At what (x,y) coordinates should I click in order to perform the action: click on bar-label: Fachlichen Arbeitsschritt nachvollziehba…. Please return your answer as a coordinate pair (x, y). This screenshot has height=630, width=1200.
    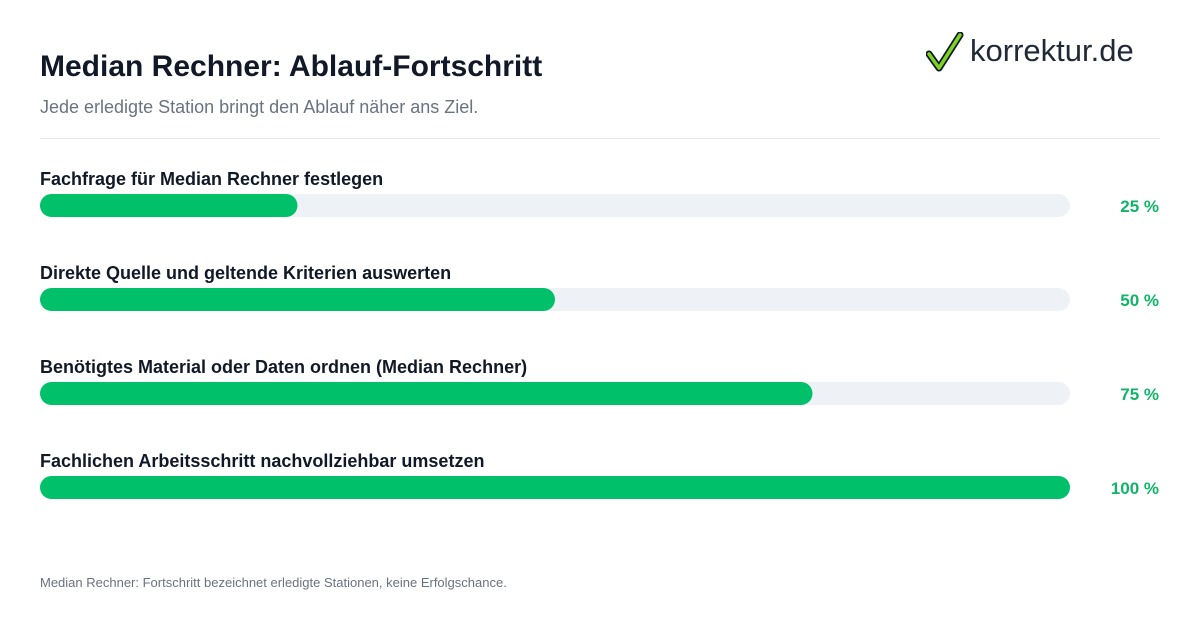
    Looking at the image, I should click on (262, 461).